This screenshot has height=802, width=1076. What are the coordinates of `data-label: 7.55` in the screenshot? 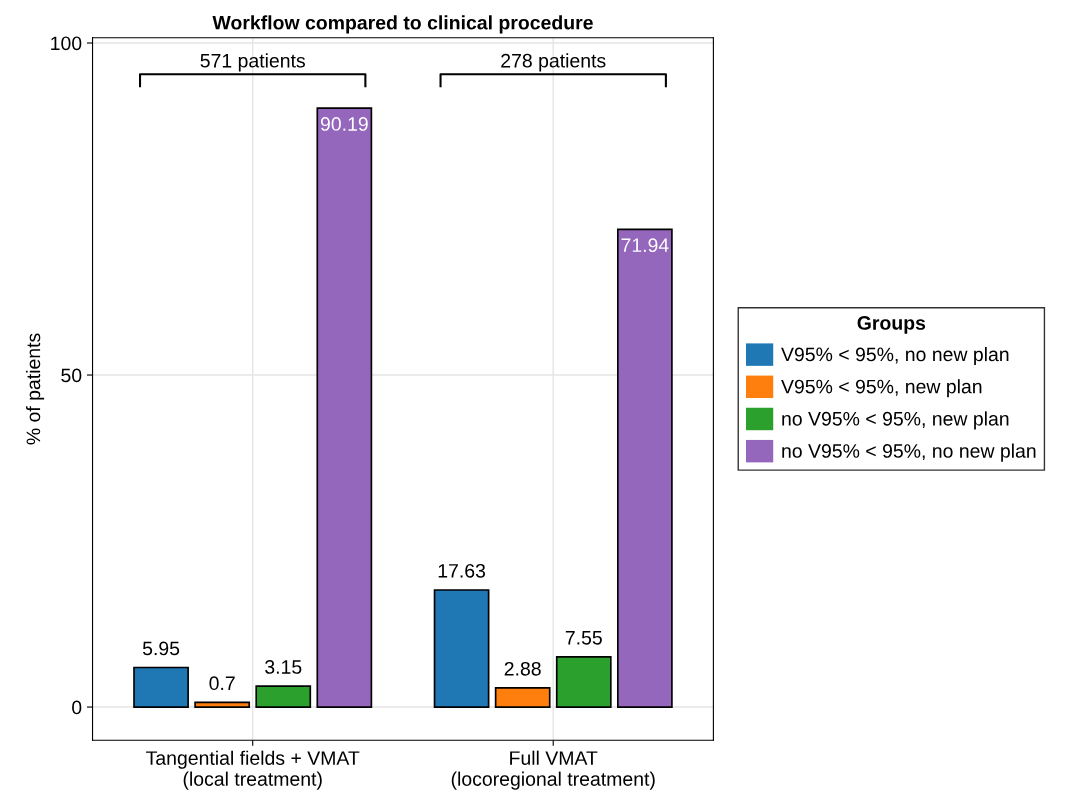 It's located at (583, 638).